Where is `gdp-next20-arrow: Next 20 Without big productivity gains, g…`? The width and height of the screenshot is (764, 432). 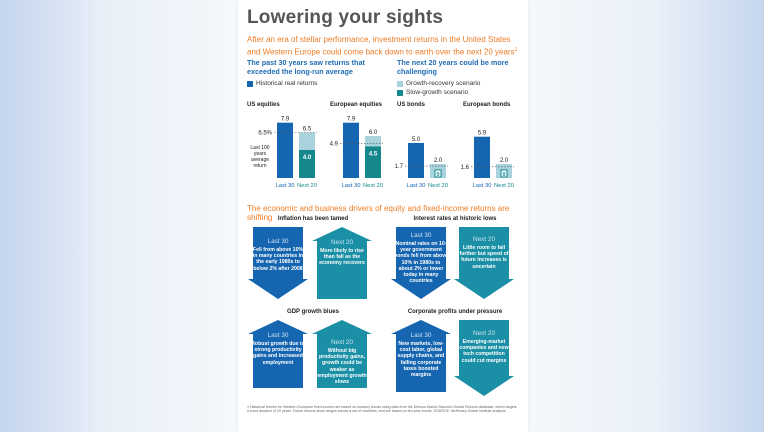 gdp-next20-arrow: Next 20 Without big productivity gains, g… is located at coordinates (342, 354).